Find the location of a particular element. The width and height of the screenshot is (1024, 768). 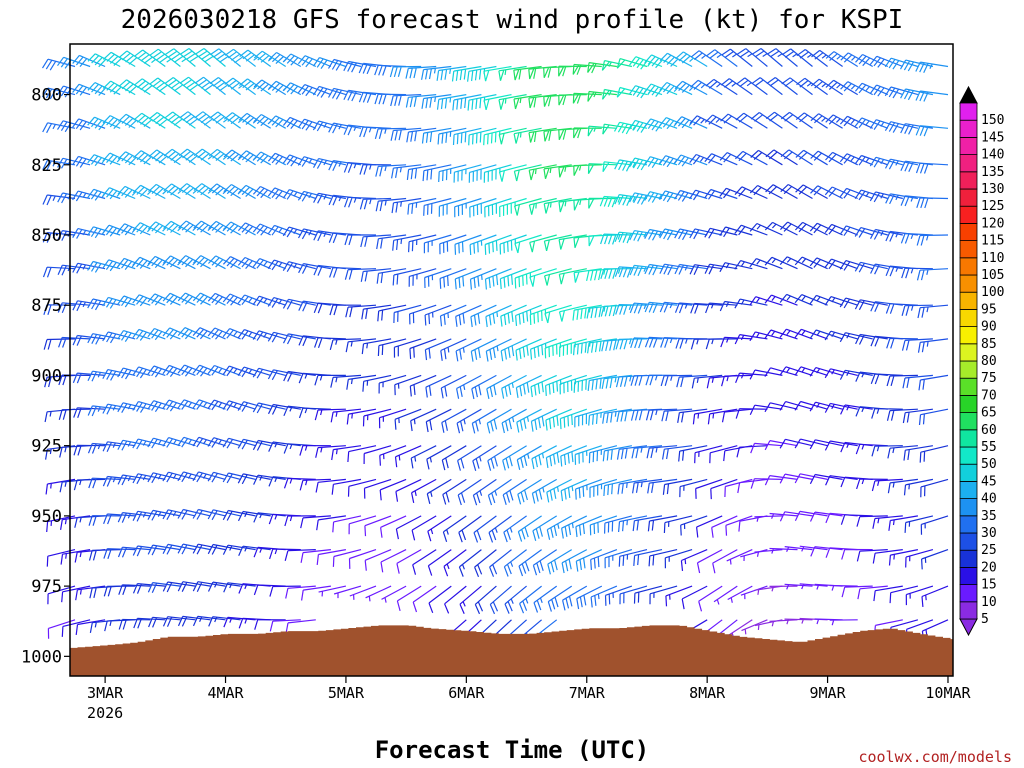

colorbar-label: 85 is located at coordinates (989, 344).